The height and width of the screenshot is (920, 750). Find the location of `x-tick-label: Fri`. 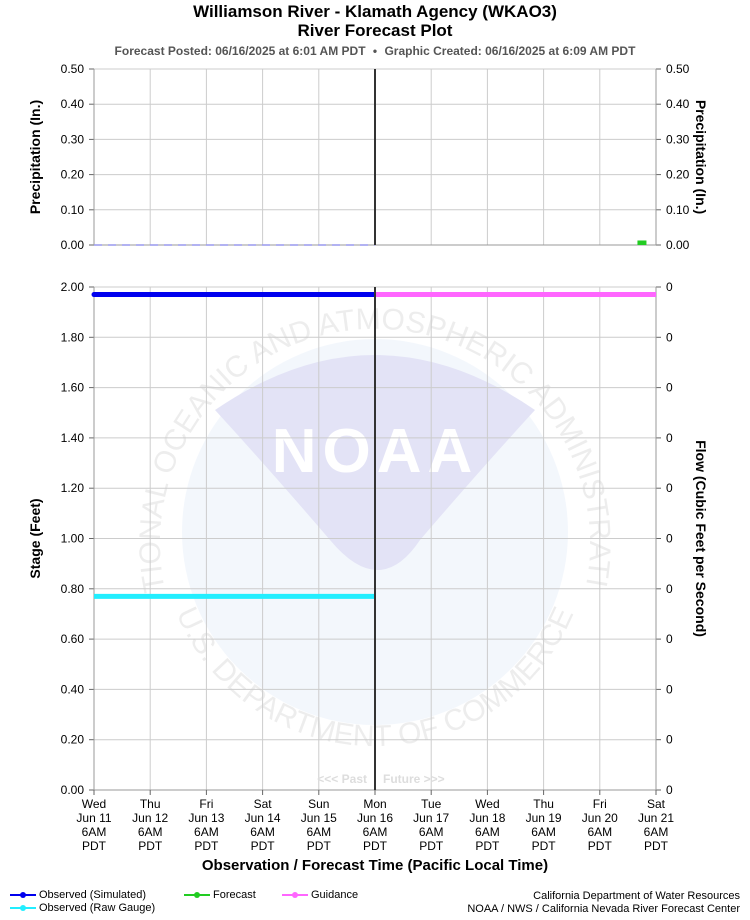

x-tick-label: Fri is located at coordinates (600, 804).